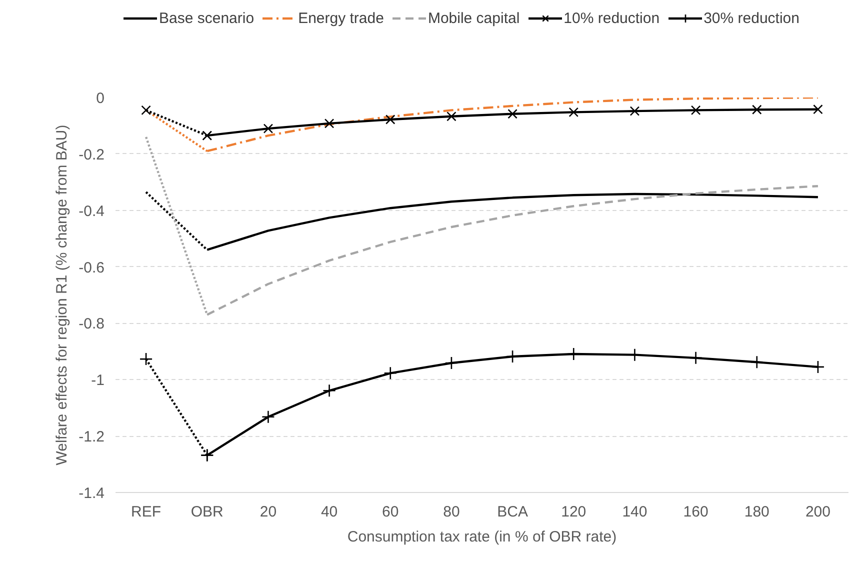 The width and height of the screenshot is (862, 568). I want to click on legend-label: 30% reduction, so click(752, 18).